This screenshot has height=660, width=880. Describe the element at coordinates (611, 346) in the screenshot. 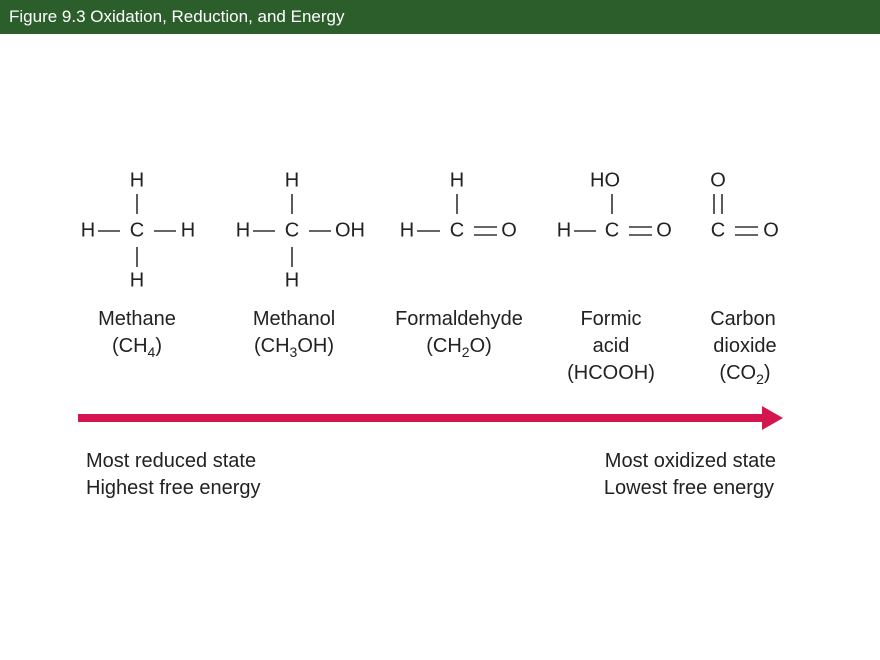

I see `molecule-name-line2: acid` at that location.